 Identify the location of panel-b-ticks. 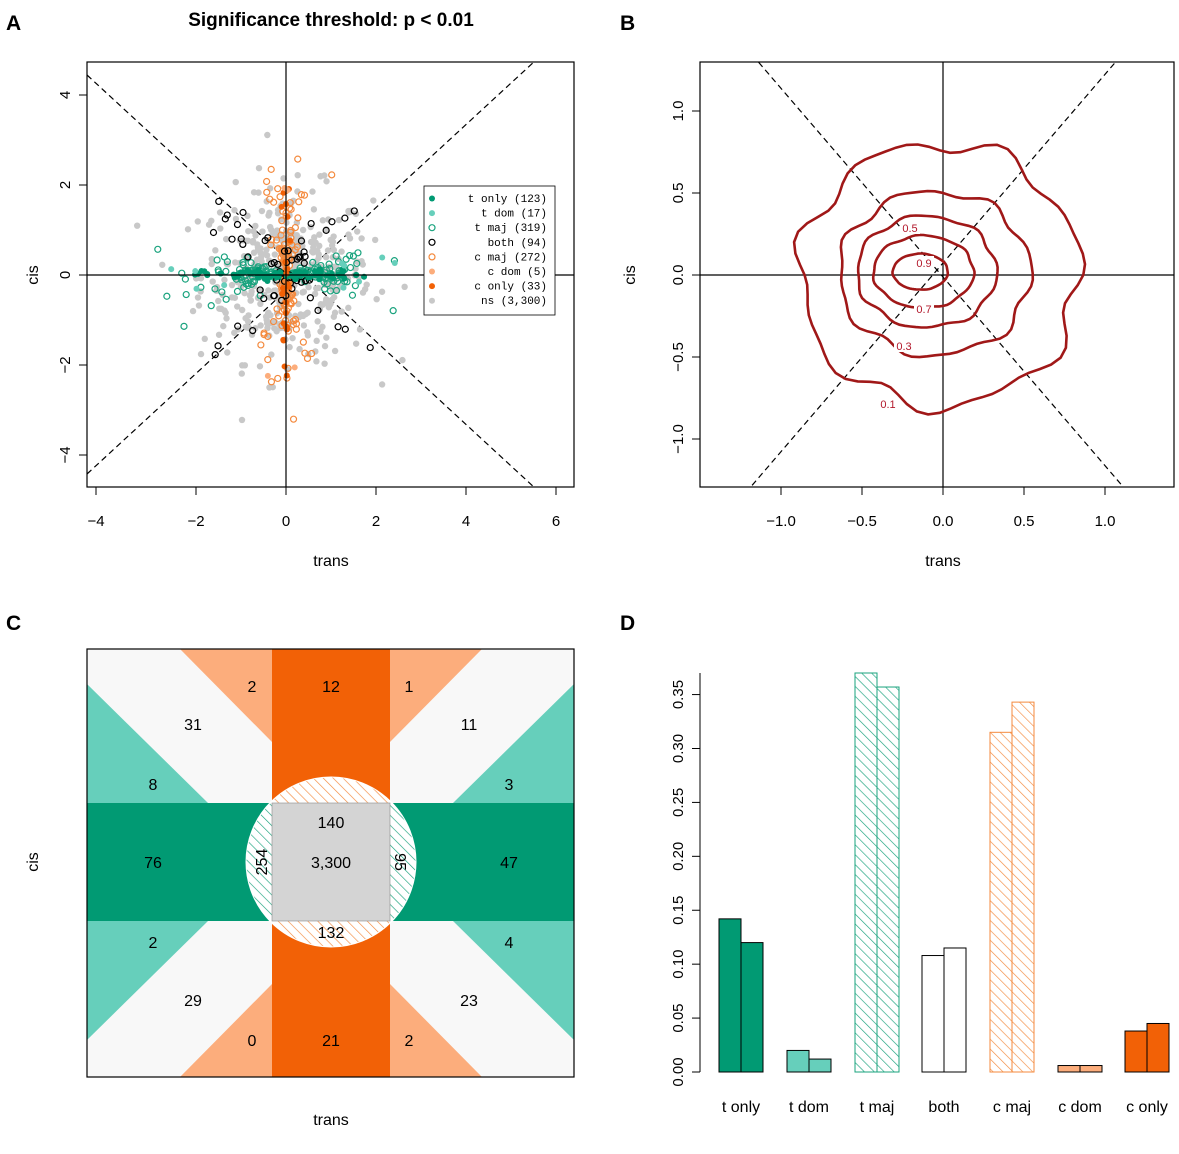
(899, 302).